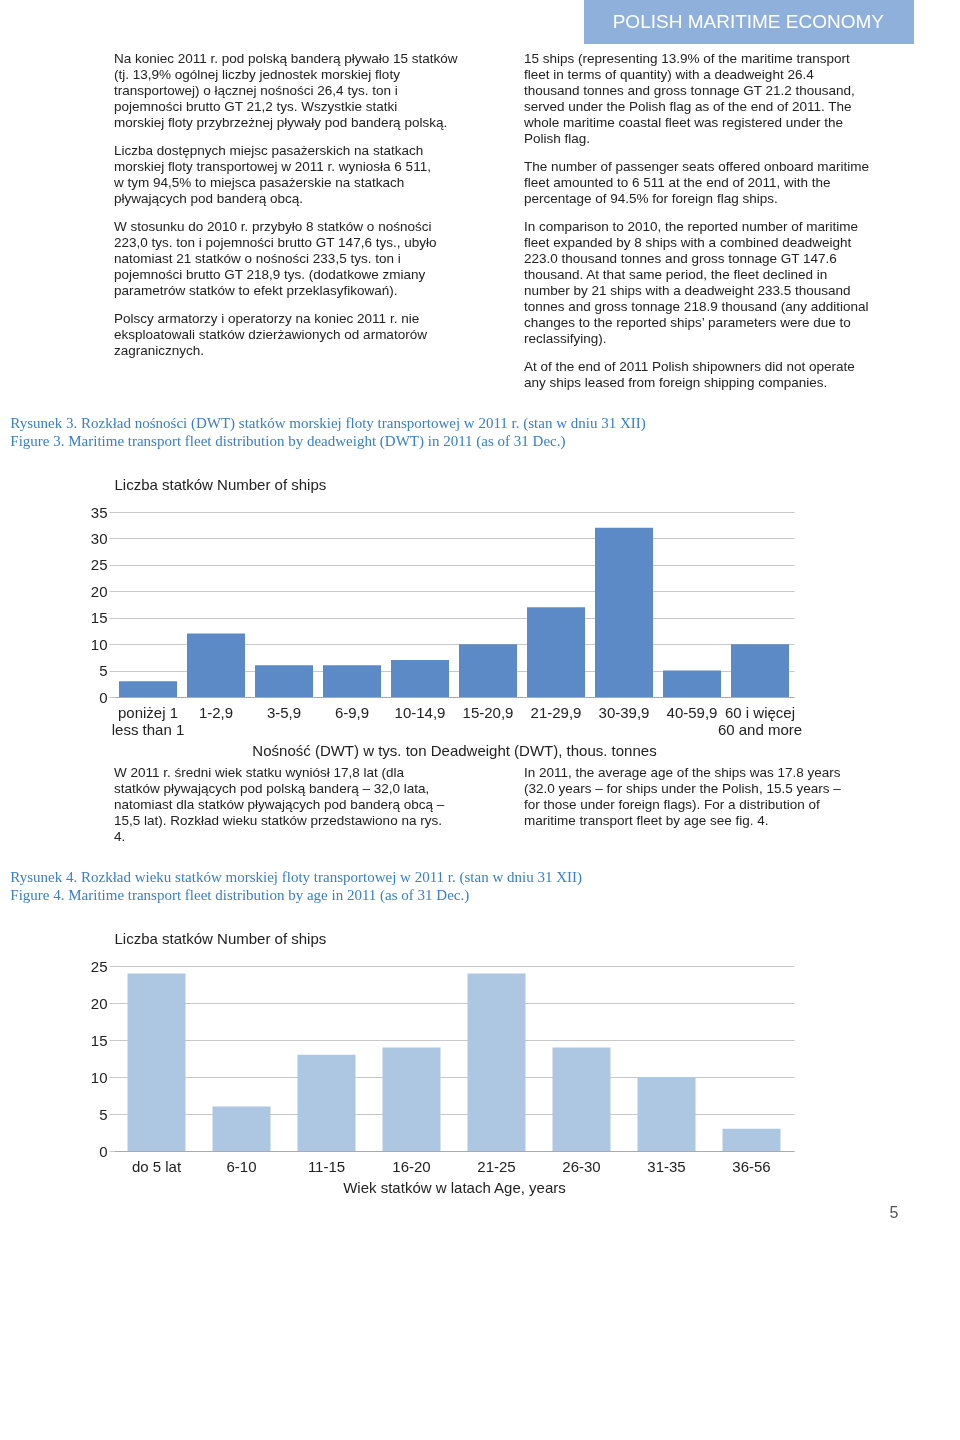 The image size is (960, 1440). I want to click on x-tick-label: 31-35, so click(666, 1166).